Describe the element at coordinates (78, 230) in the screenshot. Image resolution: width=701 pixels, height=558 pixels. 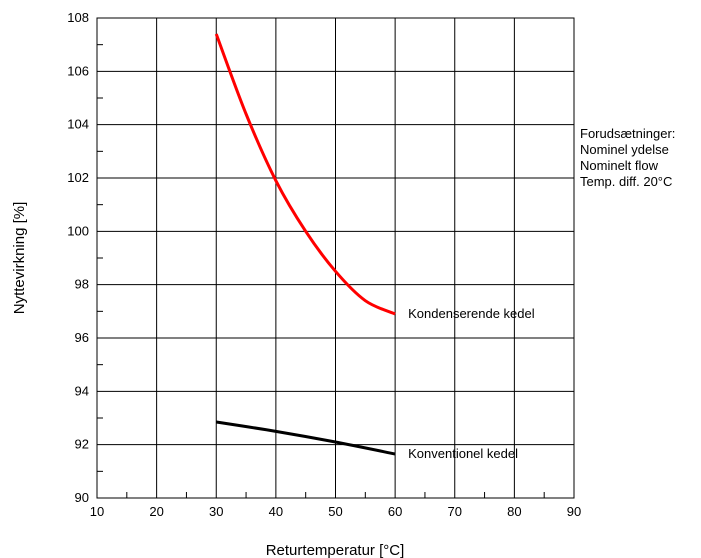
I see `y-tick-label: 100` at that location.